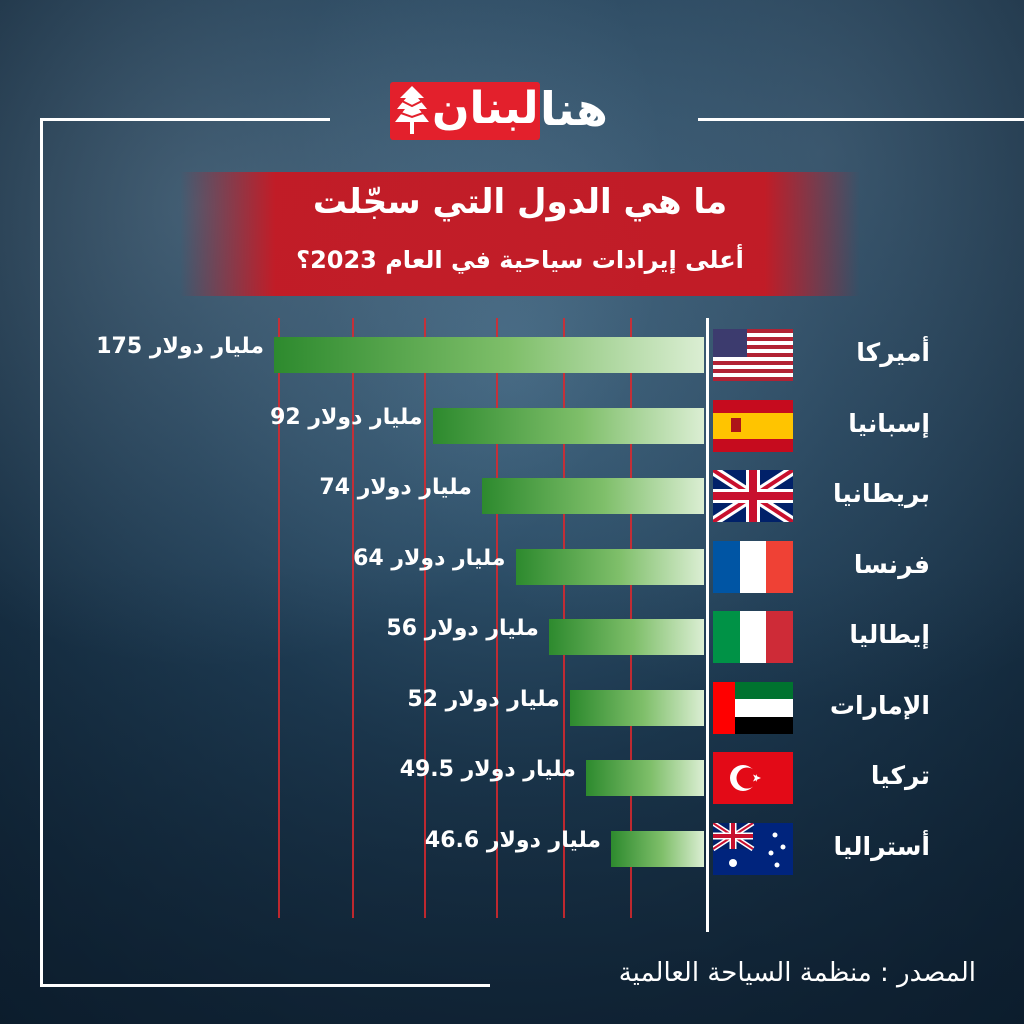 Image resolution: width=1024 pixels, height=1024 pixels. Describe the element at coordinates (487, 769) in the screenshot. I see `value-label: 49.5 مليار دولار` at that location.